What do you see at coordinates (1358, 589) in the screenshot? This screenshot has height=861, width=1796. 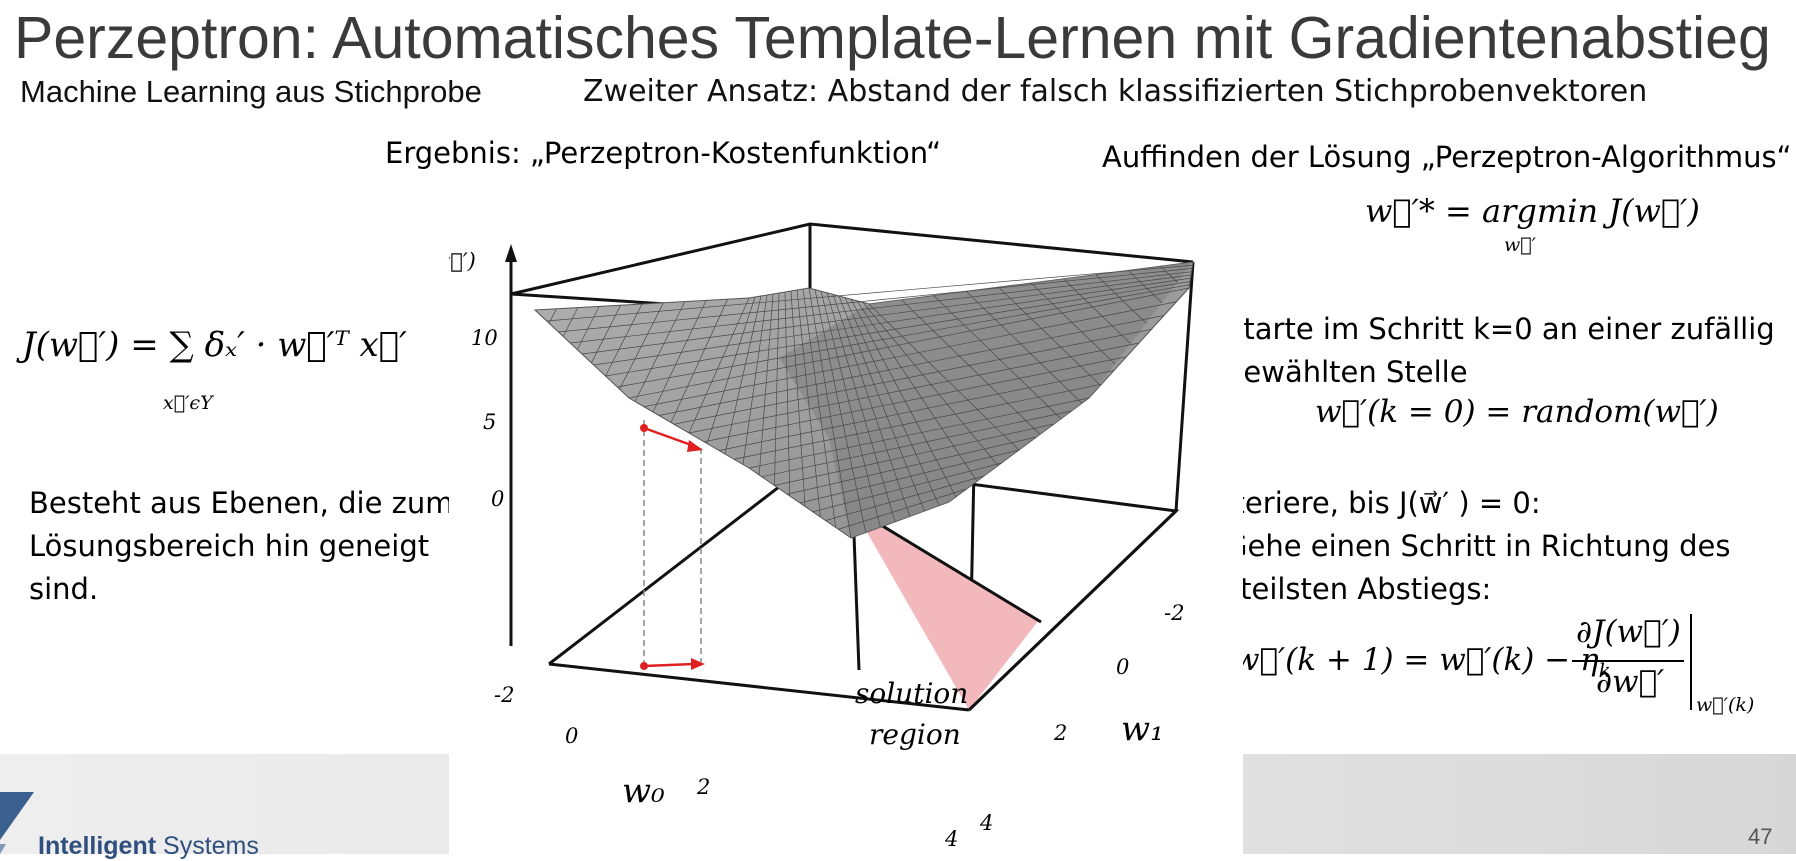 I see `step-description-line: steilsten Abstiegs:` at bounding box center [1358, 589].